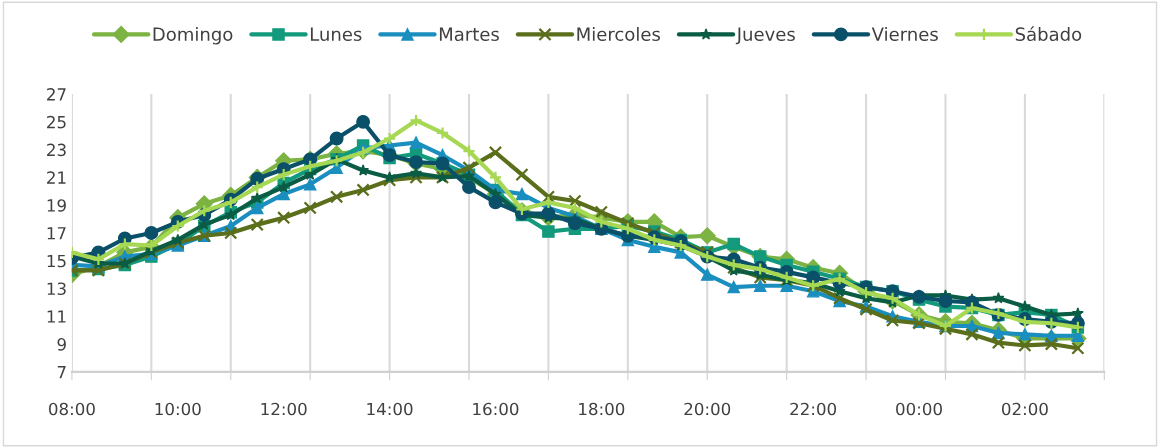  What do you see at coordinates (469, 34) in the screenshot?
I see `legend-label: Martes` at bounding box center [469, 34].